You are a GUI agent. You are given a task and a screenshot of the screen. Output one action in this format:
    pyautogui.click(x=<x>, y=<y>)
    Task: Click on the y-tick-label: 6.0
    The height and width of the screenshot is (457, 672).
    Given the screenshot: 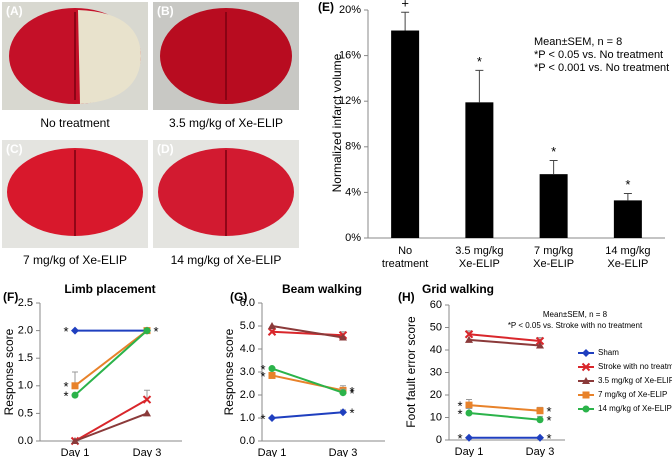 What is the action you would take?
    pyautogui.click(x=247, y=303)
    